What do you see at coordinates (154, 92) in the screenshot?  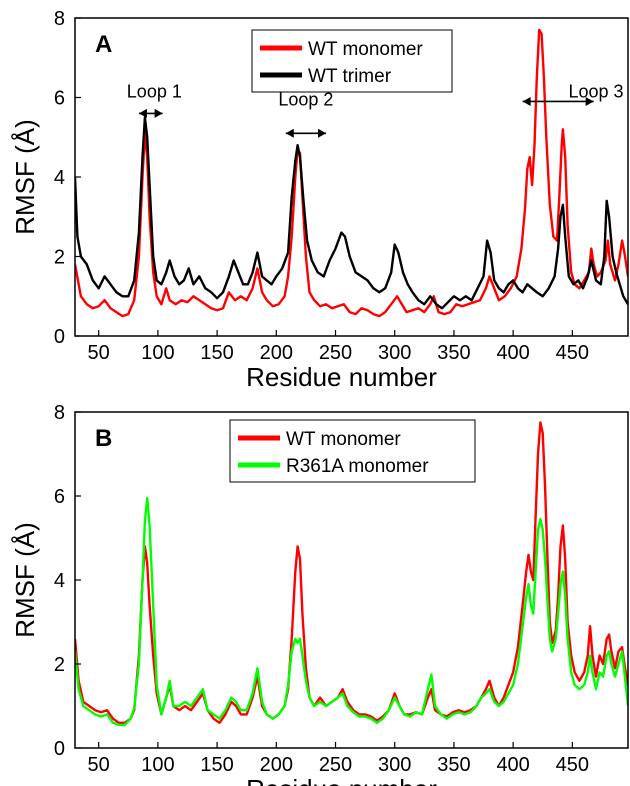 I see `annotation-label: Loop 1` at bounding box center [154, 92].